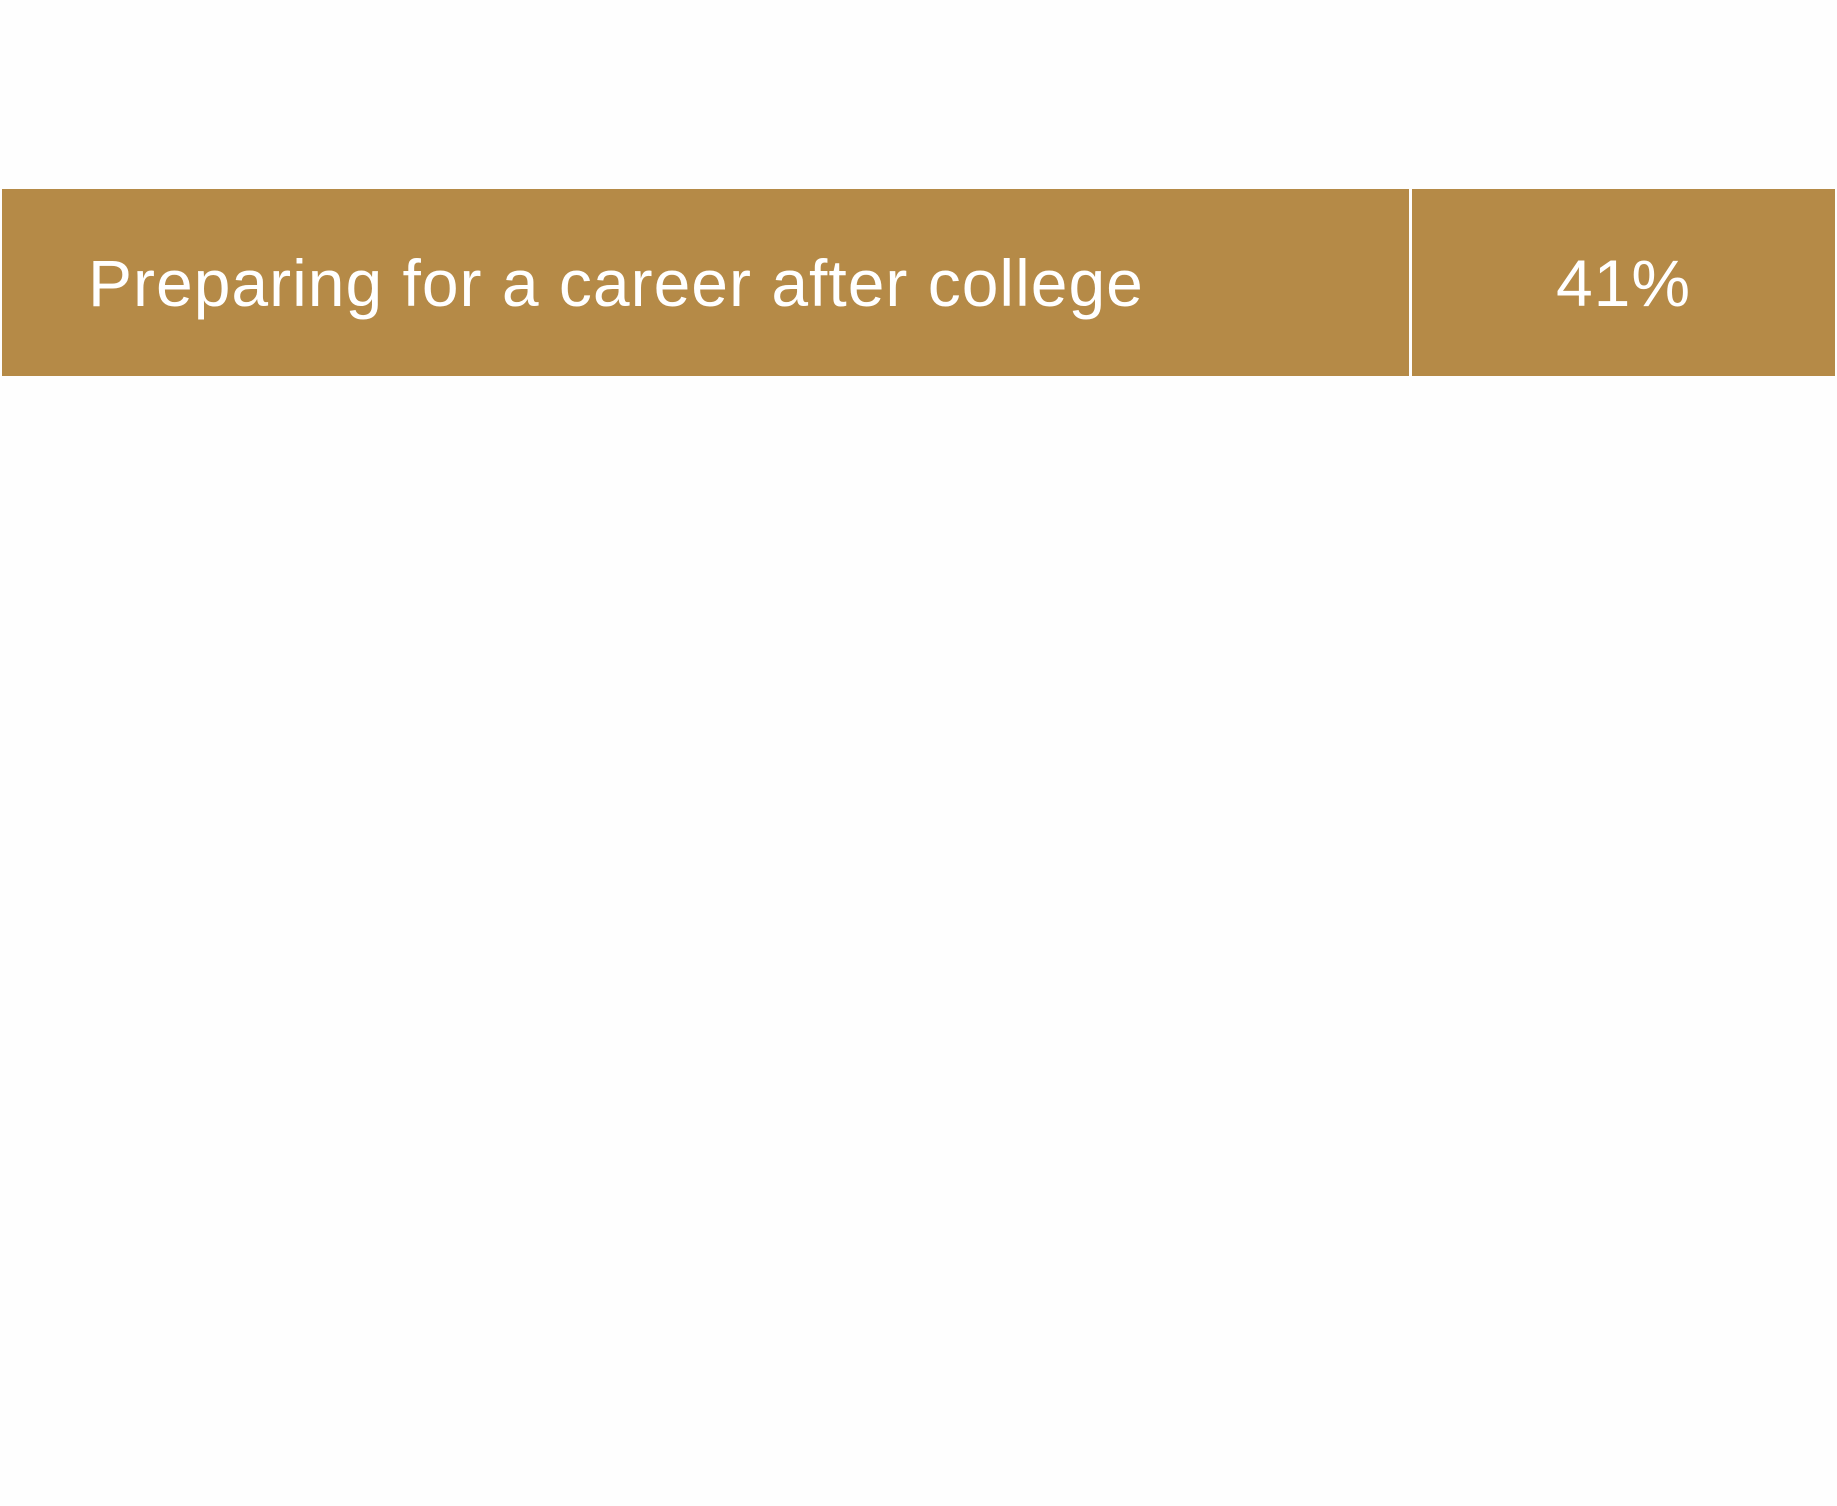 Image resolution: width=1837 pixels, height=1506 pixels. What do you see at coordinates (616, 282) in the screenshot?
I see `row-label: Preparing for a career after college` at bounding box center [616, 282].